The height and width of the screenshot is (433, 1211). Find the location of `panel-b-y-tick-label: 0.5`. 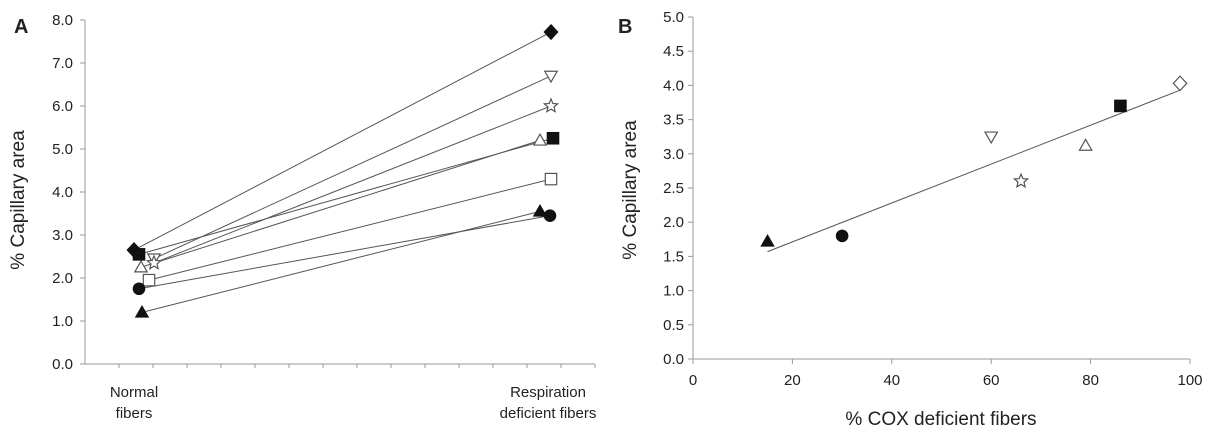

panel-b-y-tick-label: 0.5 is located at coordinates (673, 325).